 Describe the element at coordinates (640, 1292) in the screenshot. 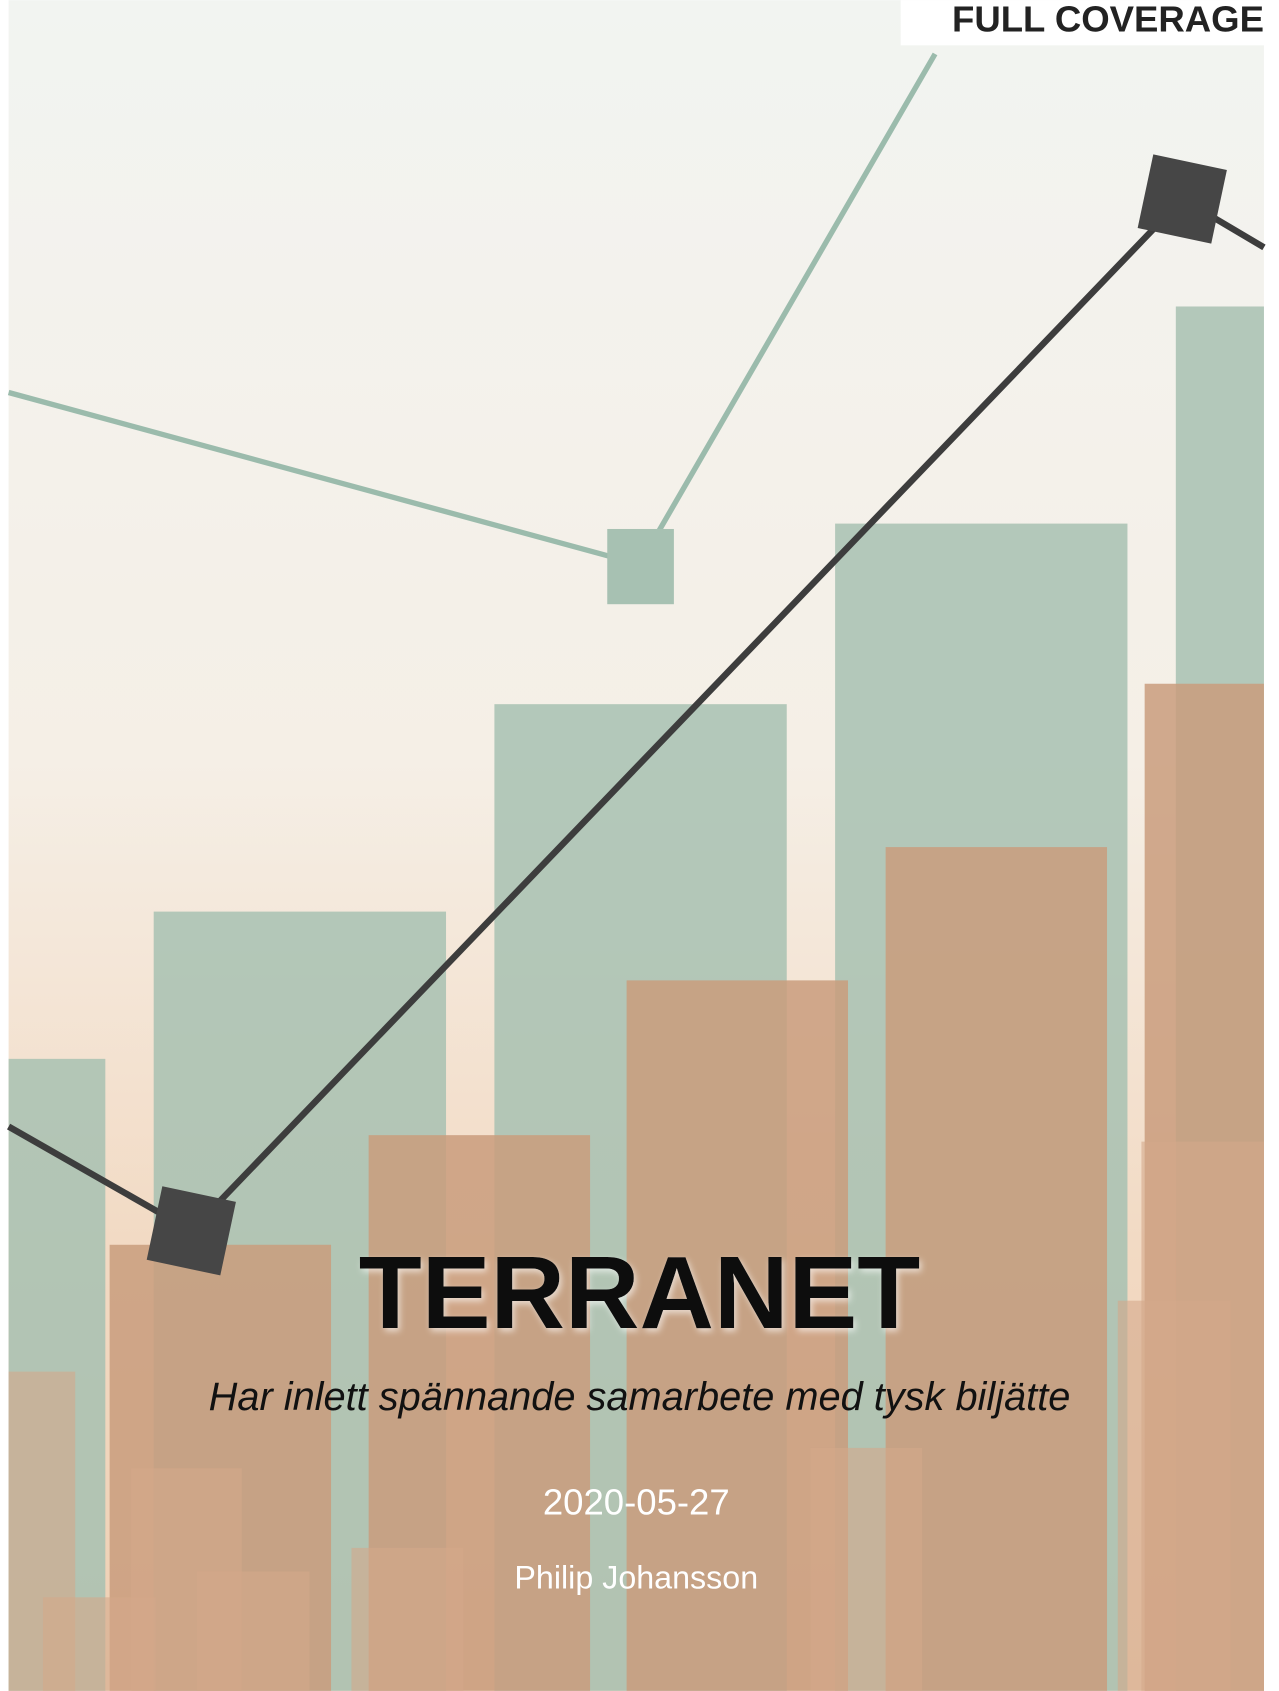

I see `title: TERRANET` at that location.